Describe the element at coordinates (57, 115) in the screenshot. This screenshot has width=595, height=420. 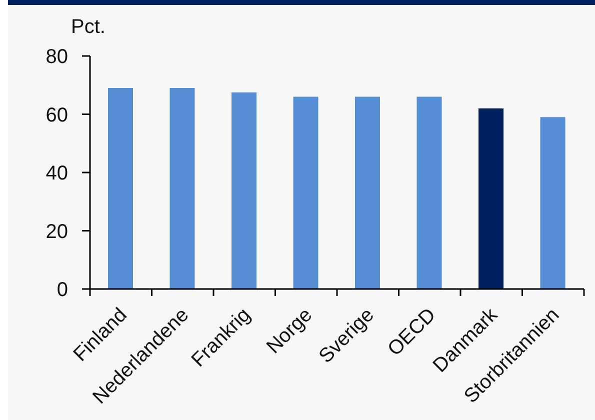
I see `y-tick-label: 60` at that location.